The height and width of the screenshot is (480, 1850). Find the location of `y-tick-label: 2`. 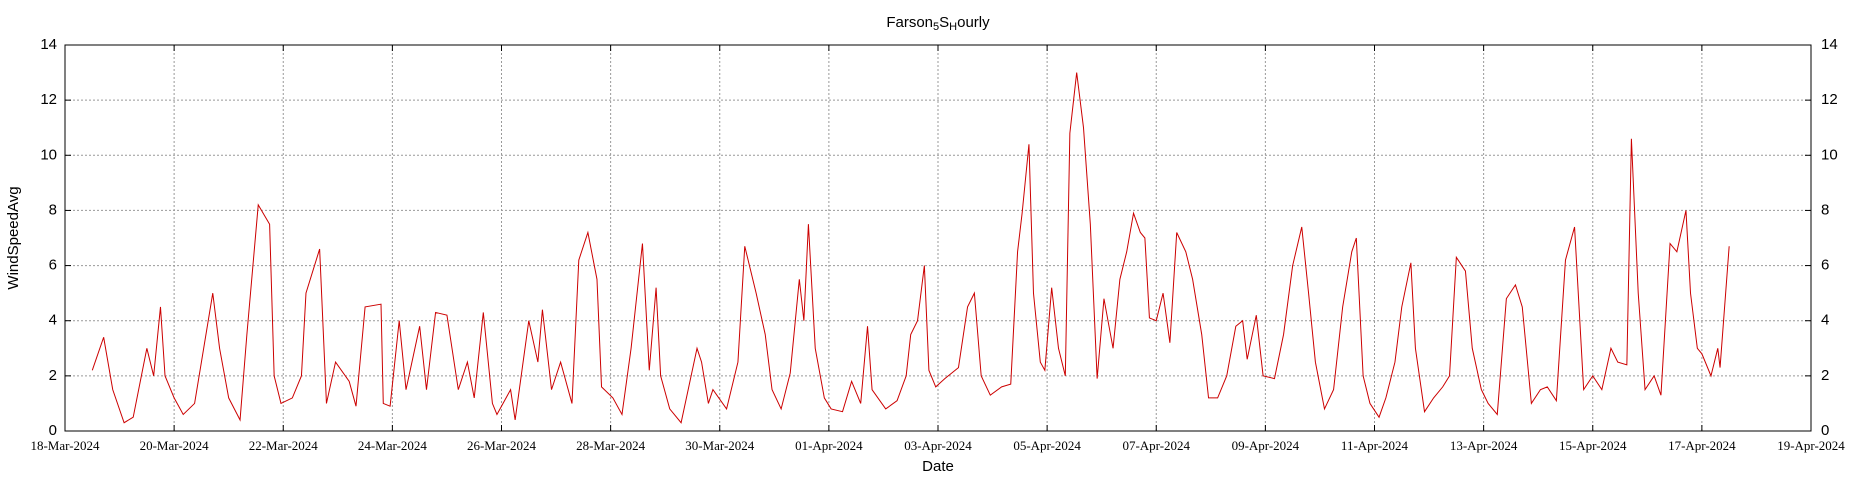

y-tick-label: 2 is located at coordinates (53, 375).